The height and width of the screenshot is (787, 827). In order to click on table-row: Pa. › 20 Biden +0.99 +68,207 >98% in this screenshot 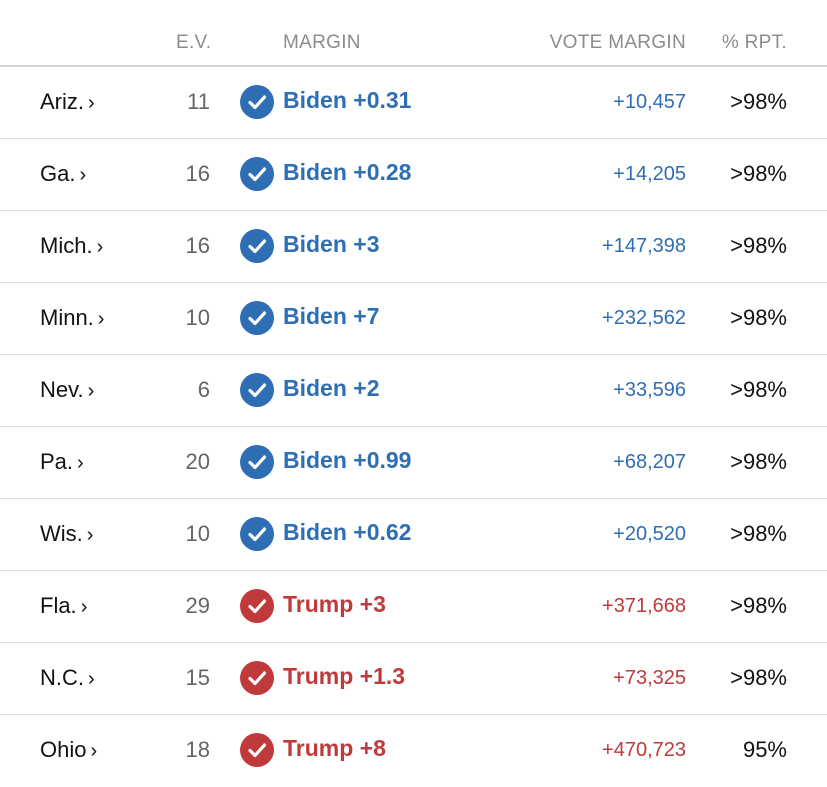, I will do `click(413, 463)`.